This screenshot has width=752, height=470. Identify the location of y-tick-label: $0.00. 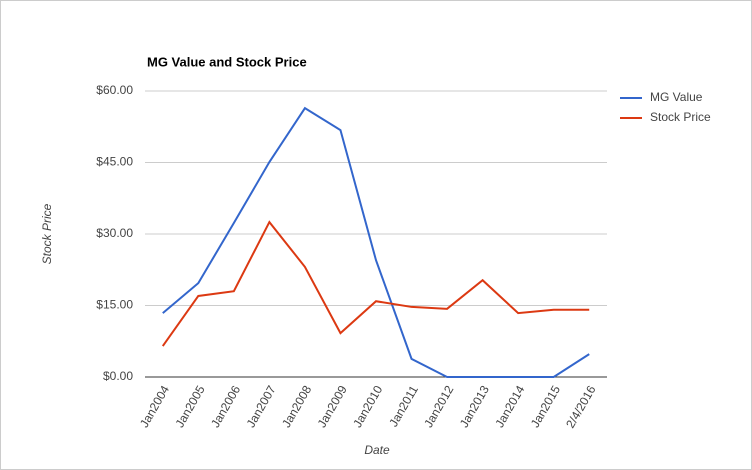
(118, 376).